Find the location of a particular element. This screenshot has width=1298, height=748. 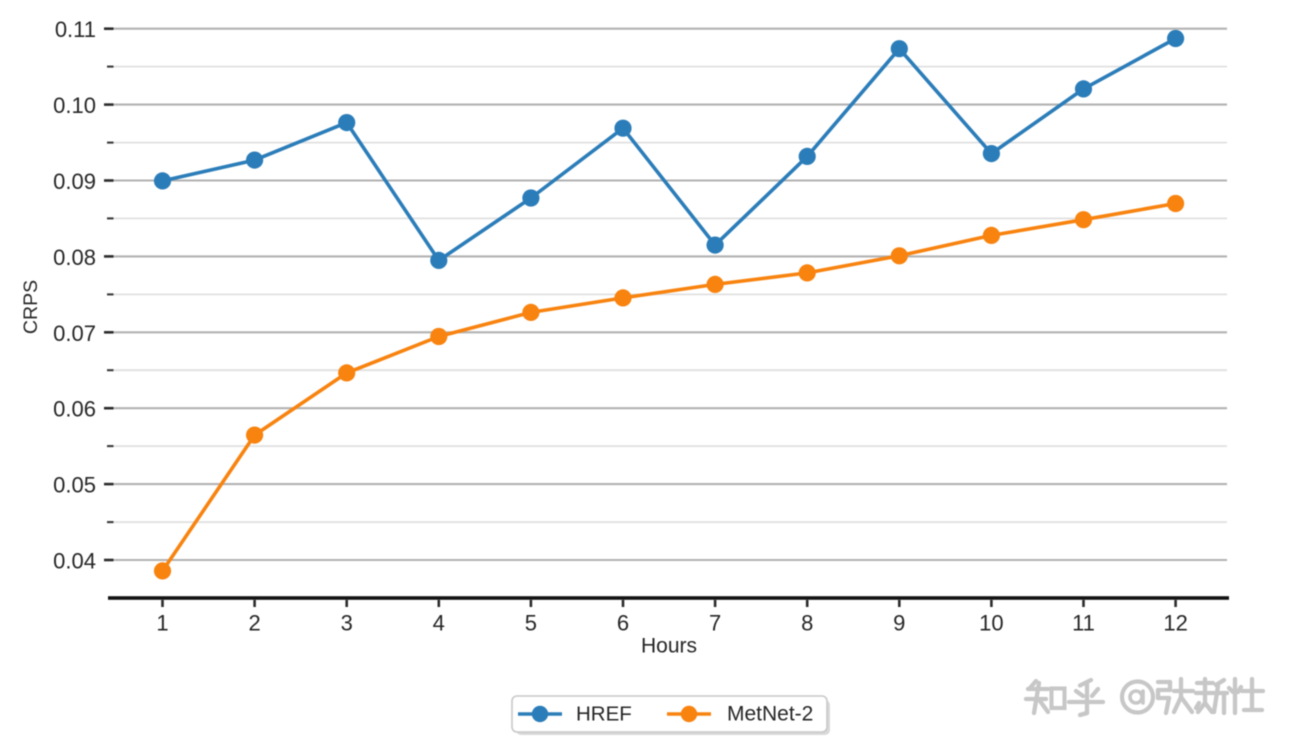

svg-text: 7 is located at coordinates (715, 623).